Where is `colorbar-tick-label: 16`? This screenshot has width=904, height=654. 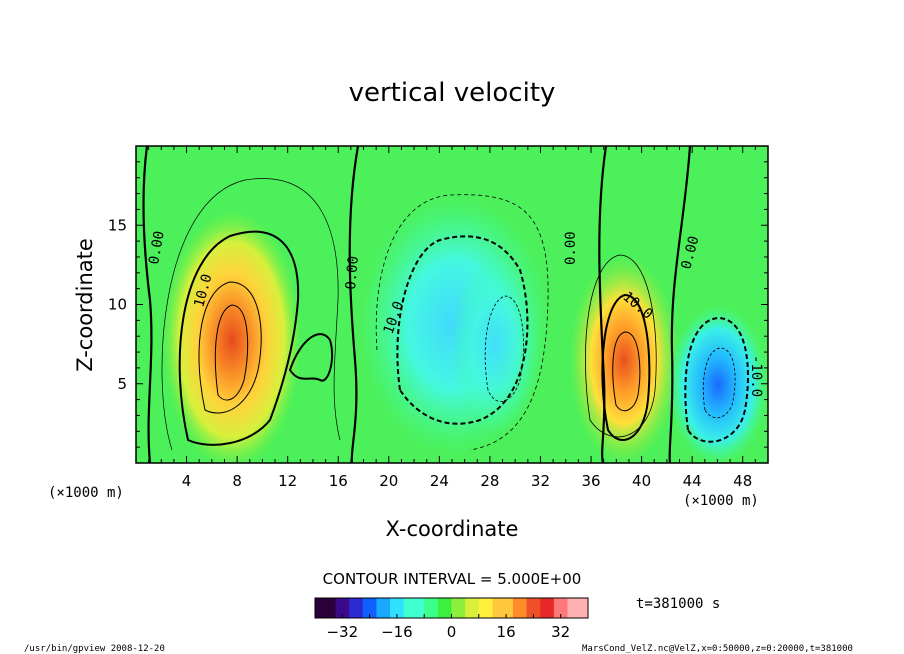 colorbar-tick-label: 16 is located at coordinates (506, 632).